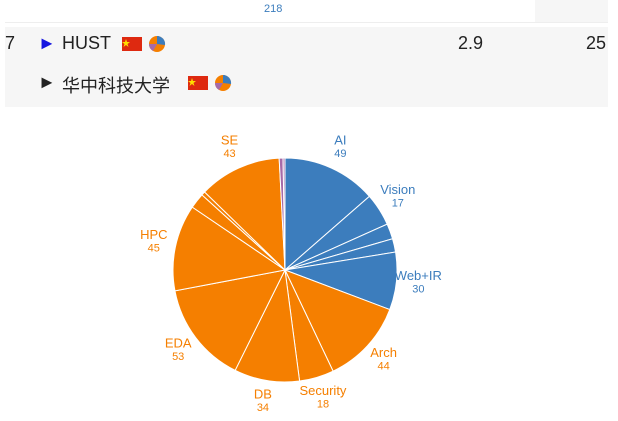 The height and width of the screenshot is (421, 618). What do you see at coordinates (322, 390) in the screenshot?
I see `slice-label: Security` at bounding box center [322, 390].